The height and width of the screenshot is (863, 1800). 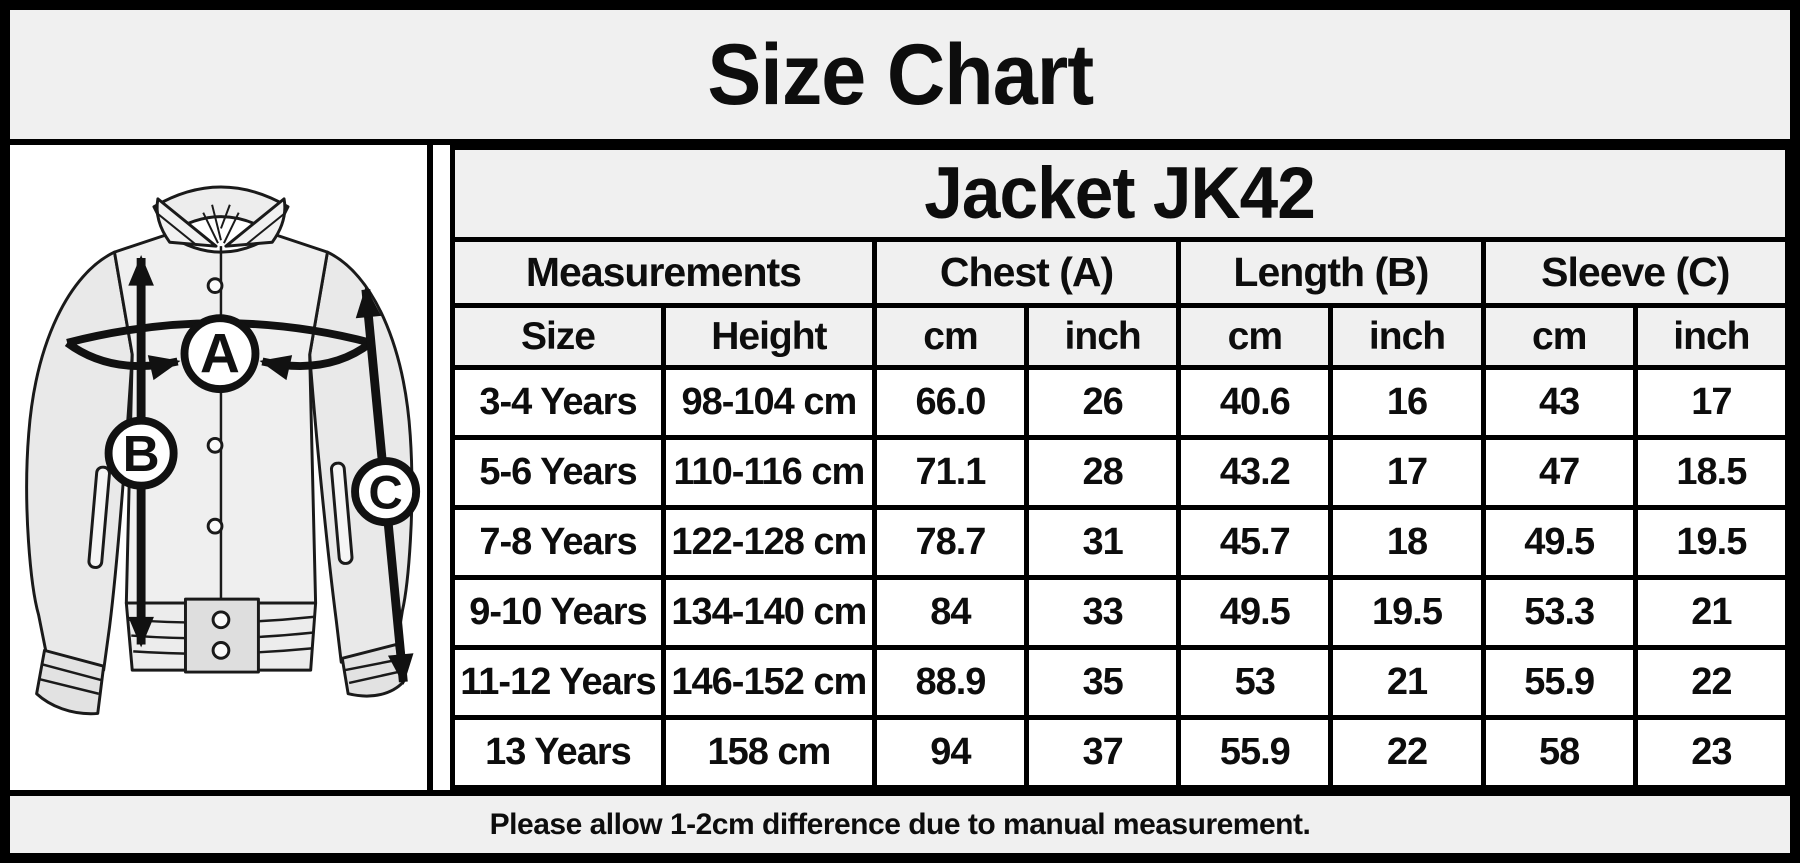 I want to click on group-header-length: Length (B), so click(x=1331, y=272).